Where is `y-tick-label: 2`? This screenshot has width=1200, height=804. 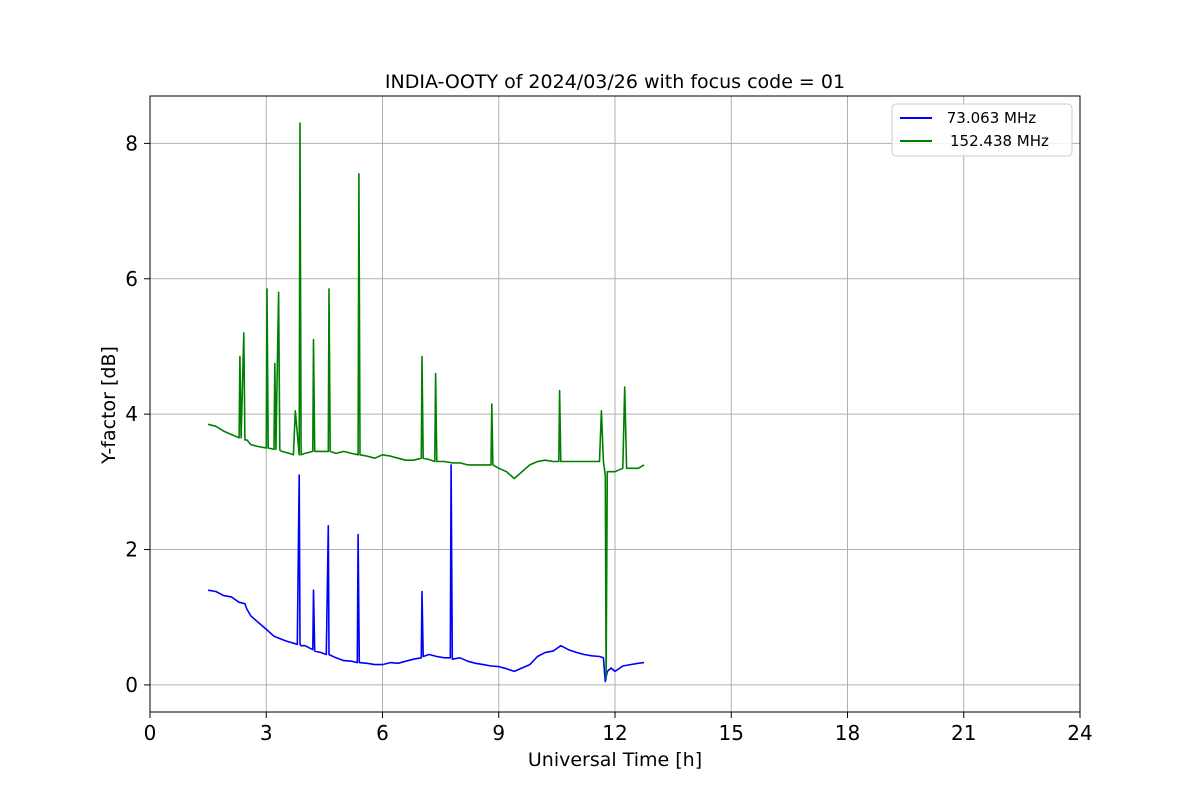 y-tick-label: 2 is located at coordinates (131, 550).